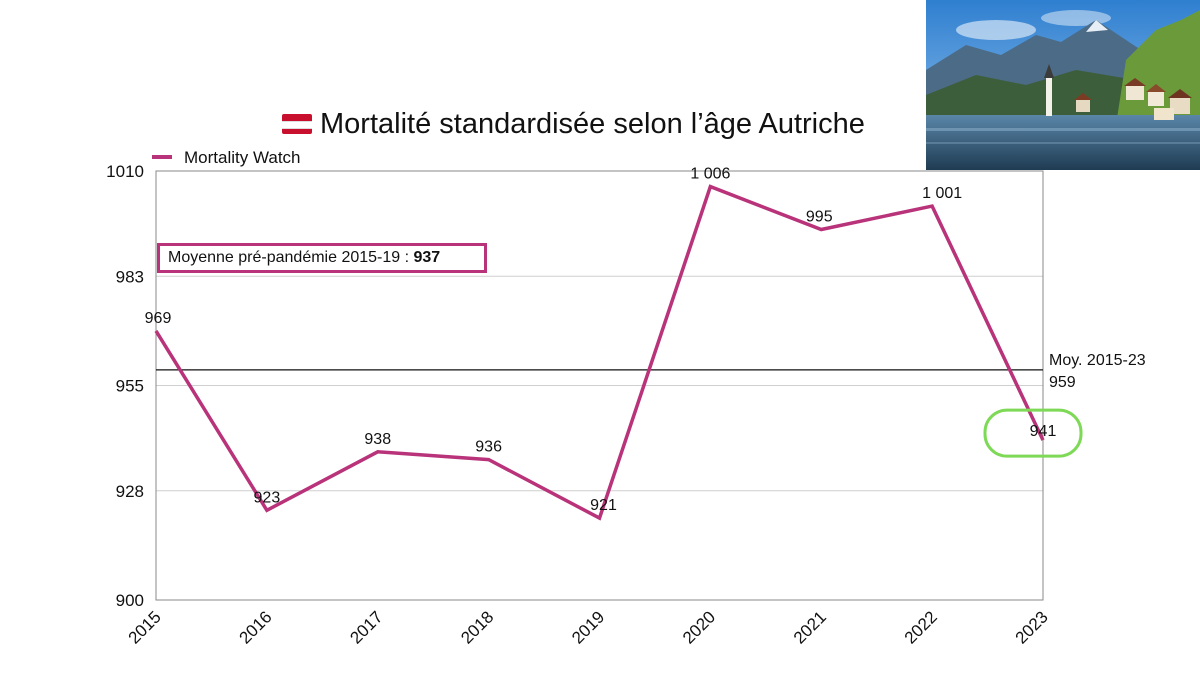  What do you see at coordinates (162, 156) in the screenshot?
I see `legend-swatch` at bounding box center [162, 156].